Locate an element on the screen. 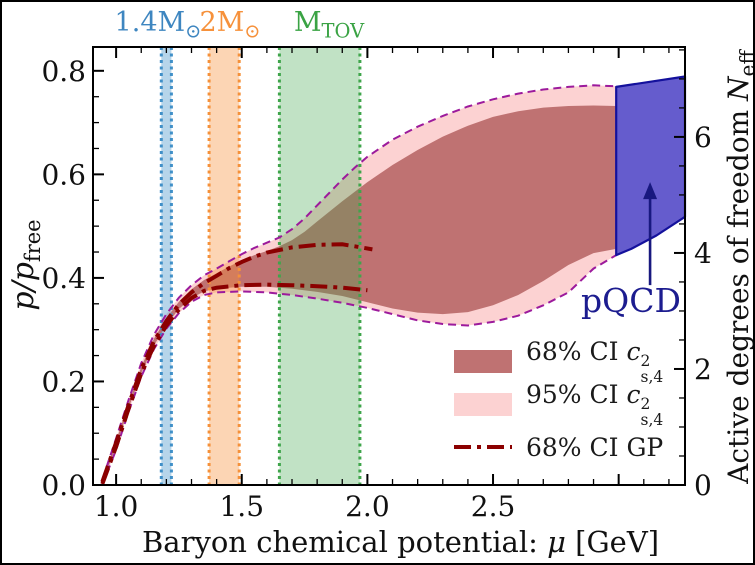 The image size is (755, 565). vband-2Msun is located at coordinates (224, 266).